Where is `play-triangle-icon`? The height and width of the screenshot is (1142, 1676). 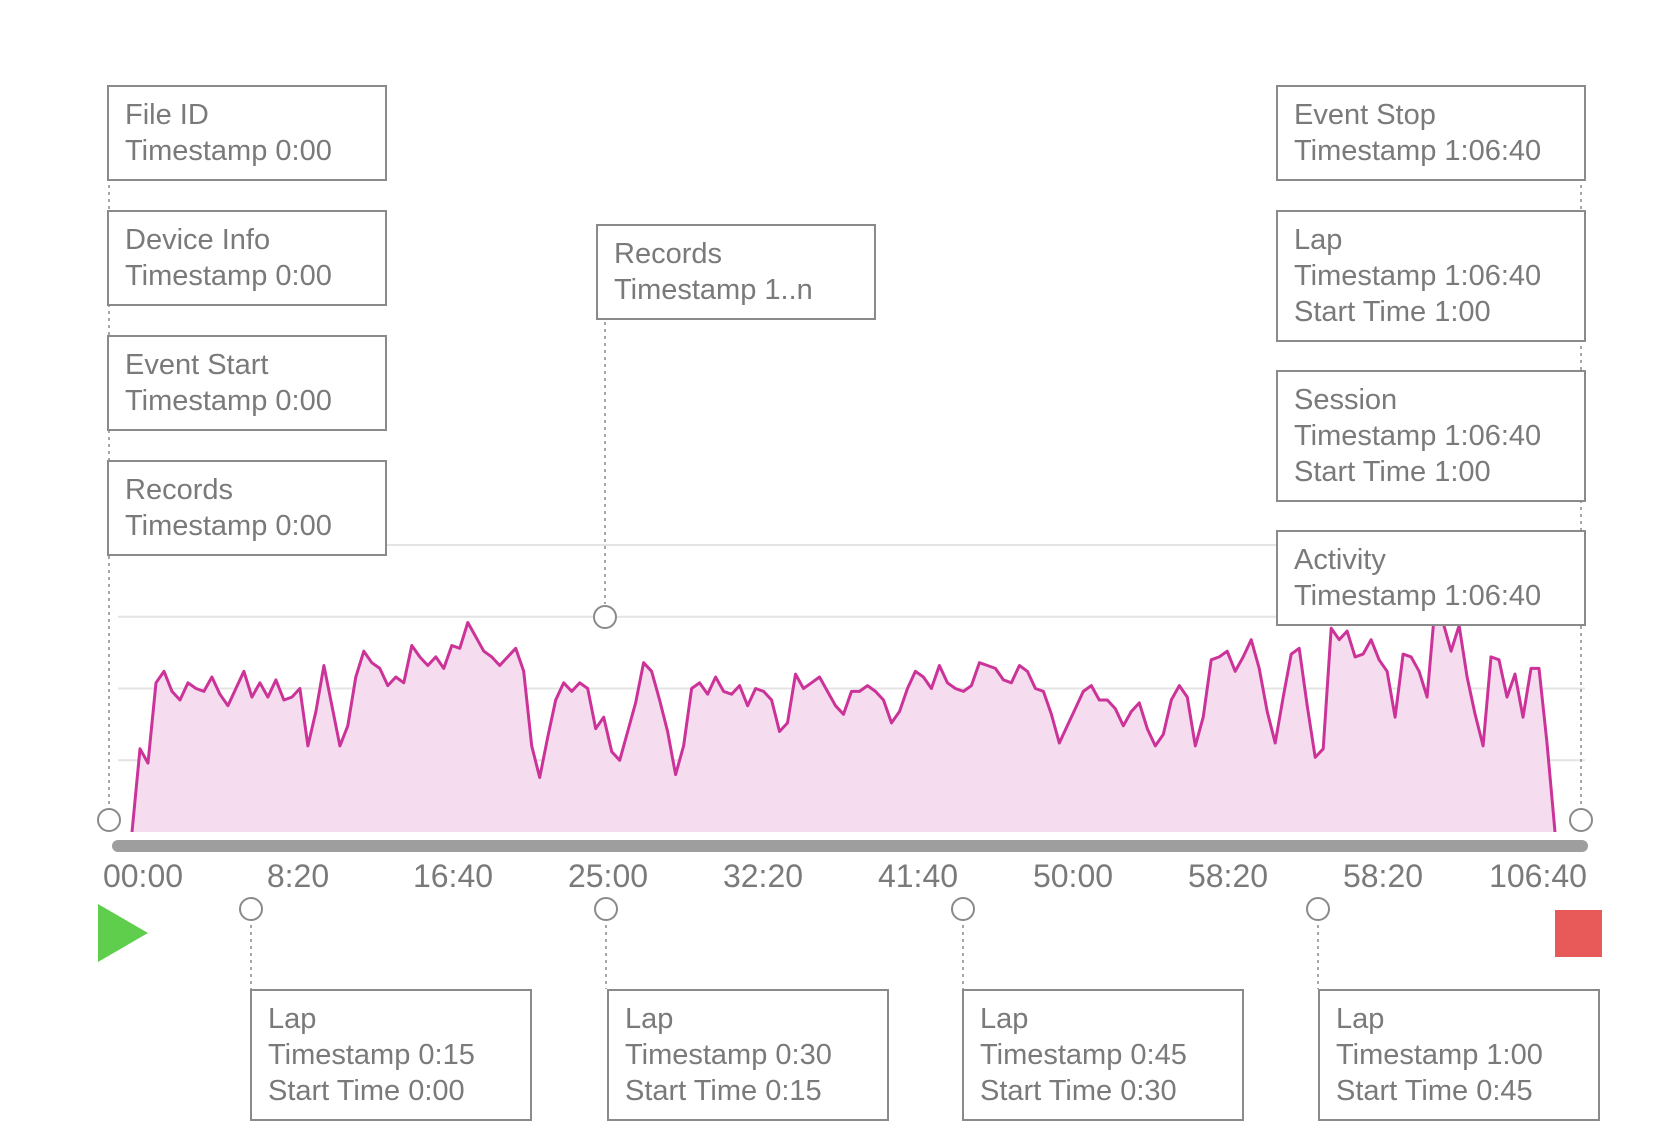
play-triangle-icon is located at coordinates (123, 933).